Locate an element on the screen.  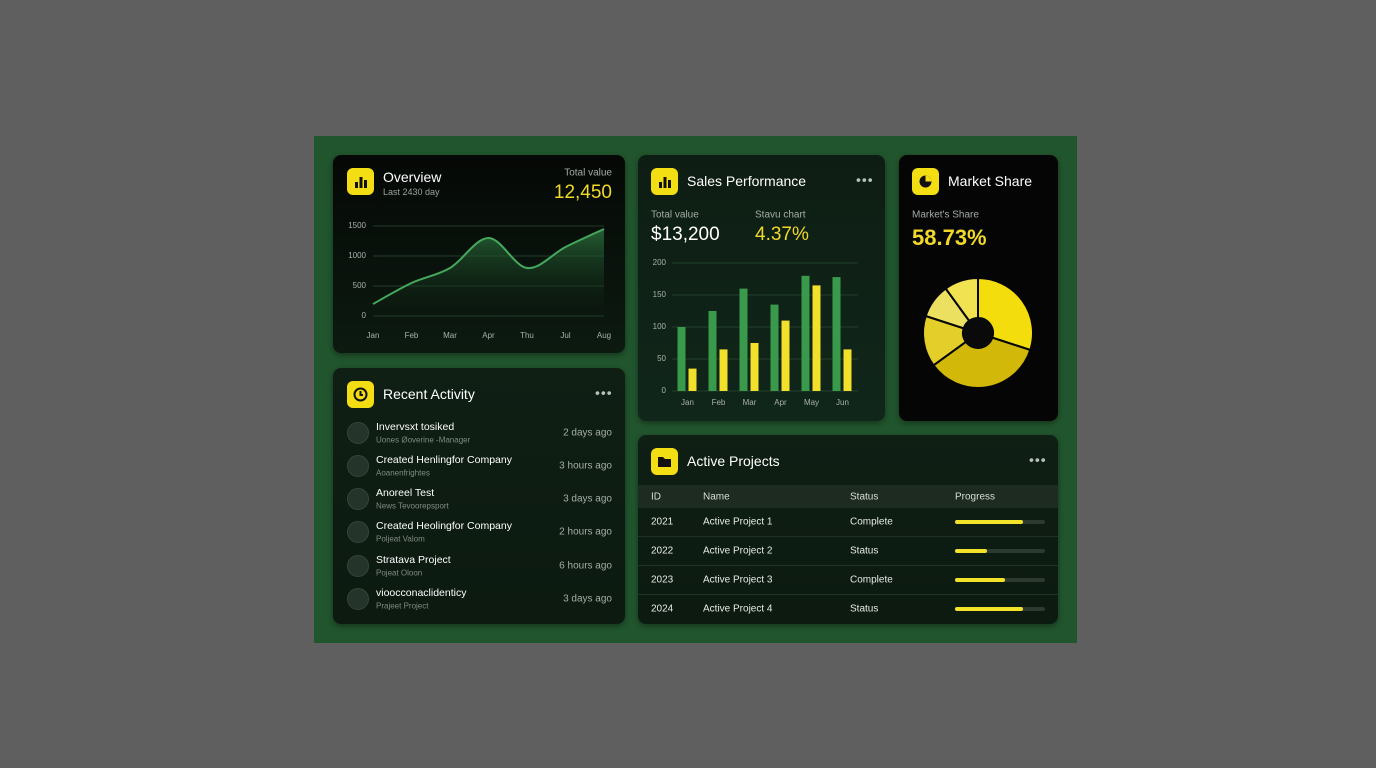
activity-subtitle: Uones Øoverine -Manager is located at coordinates (423, 440).